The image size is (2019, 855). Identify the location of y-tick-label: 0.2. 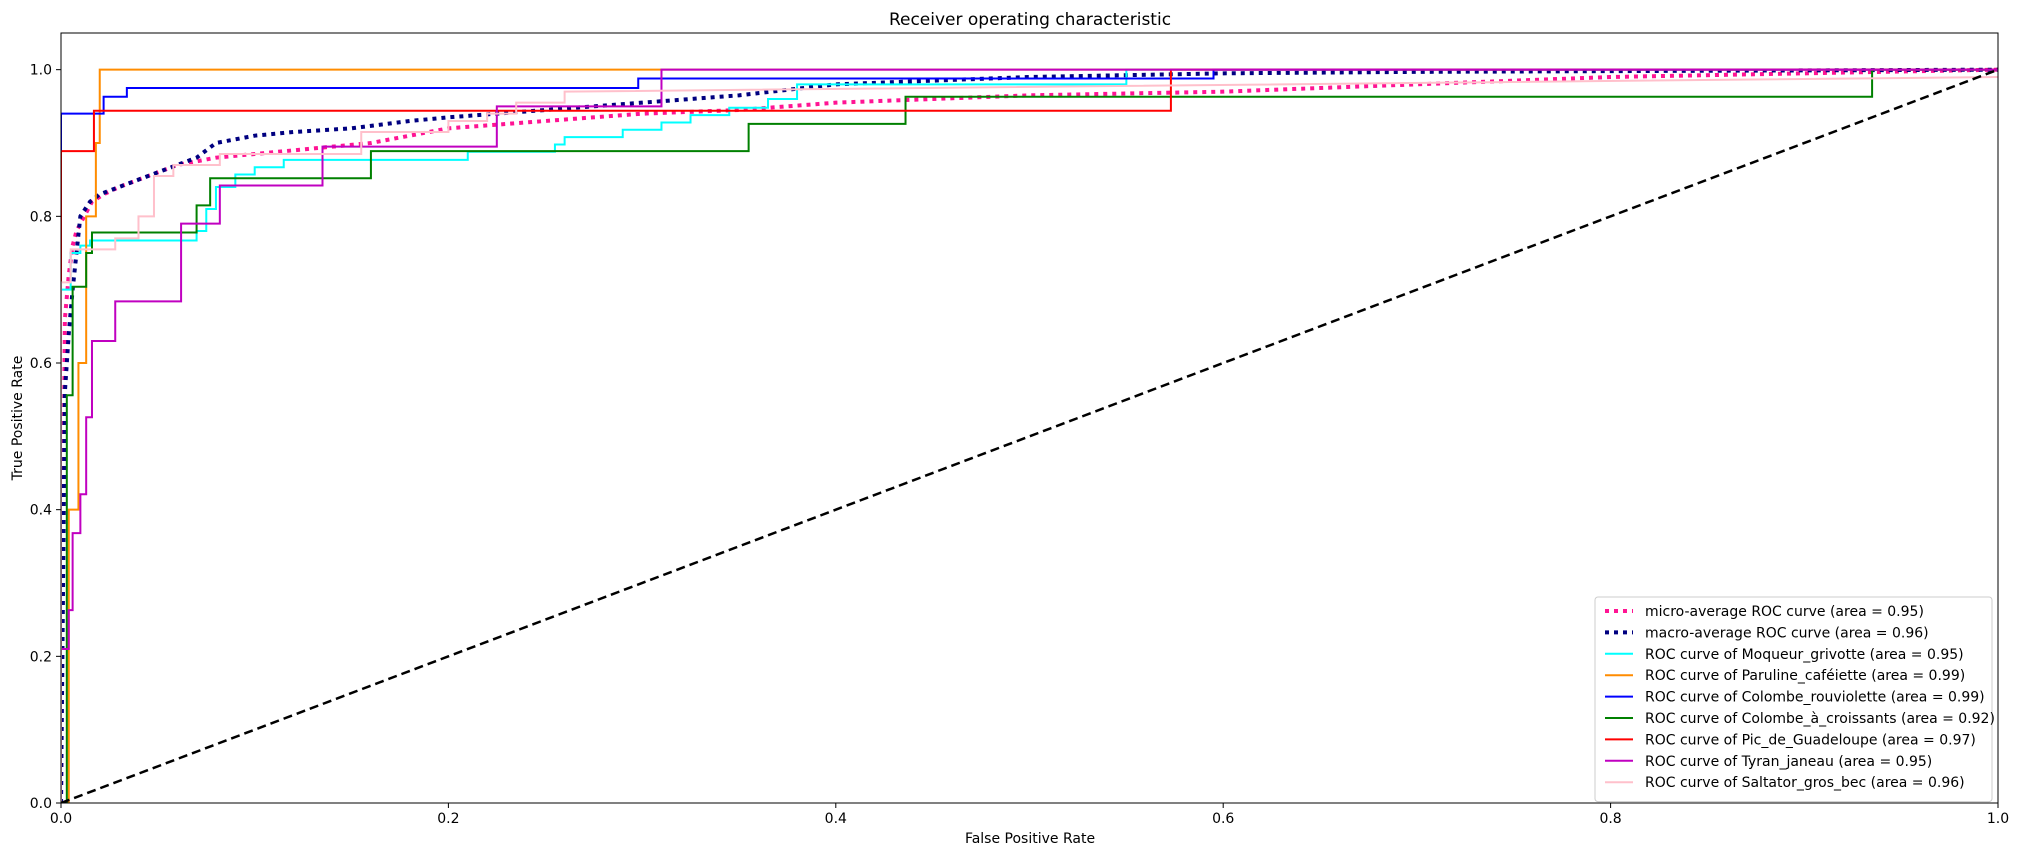
(41, 657).